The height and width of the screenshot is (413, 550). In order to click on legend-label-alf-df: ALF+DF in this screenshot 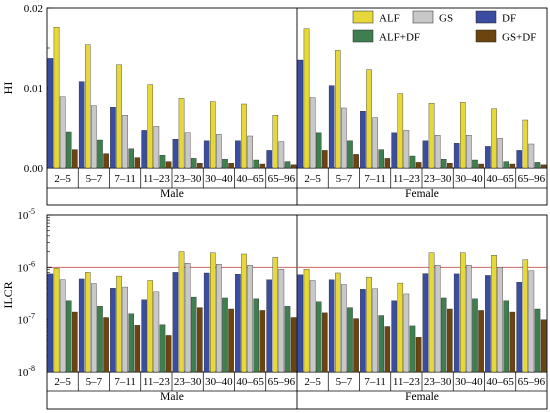, I will do `click(399, 38)`.